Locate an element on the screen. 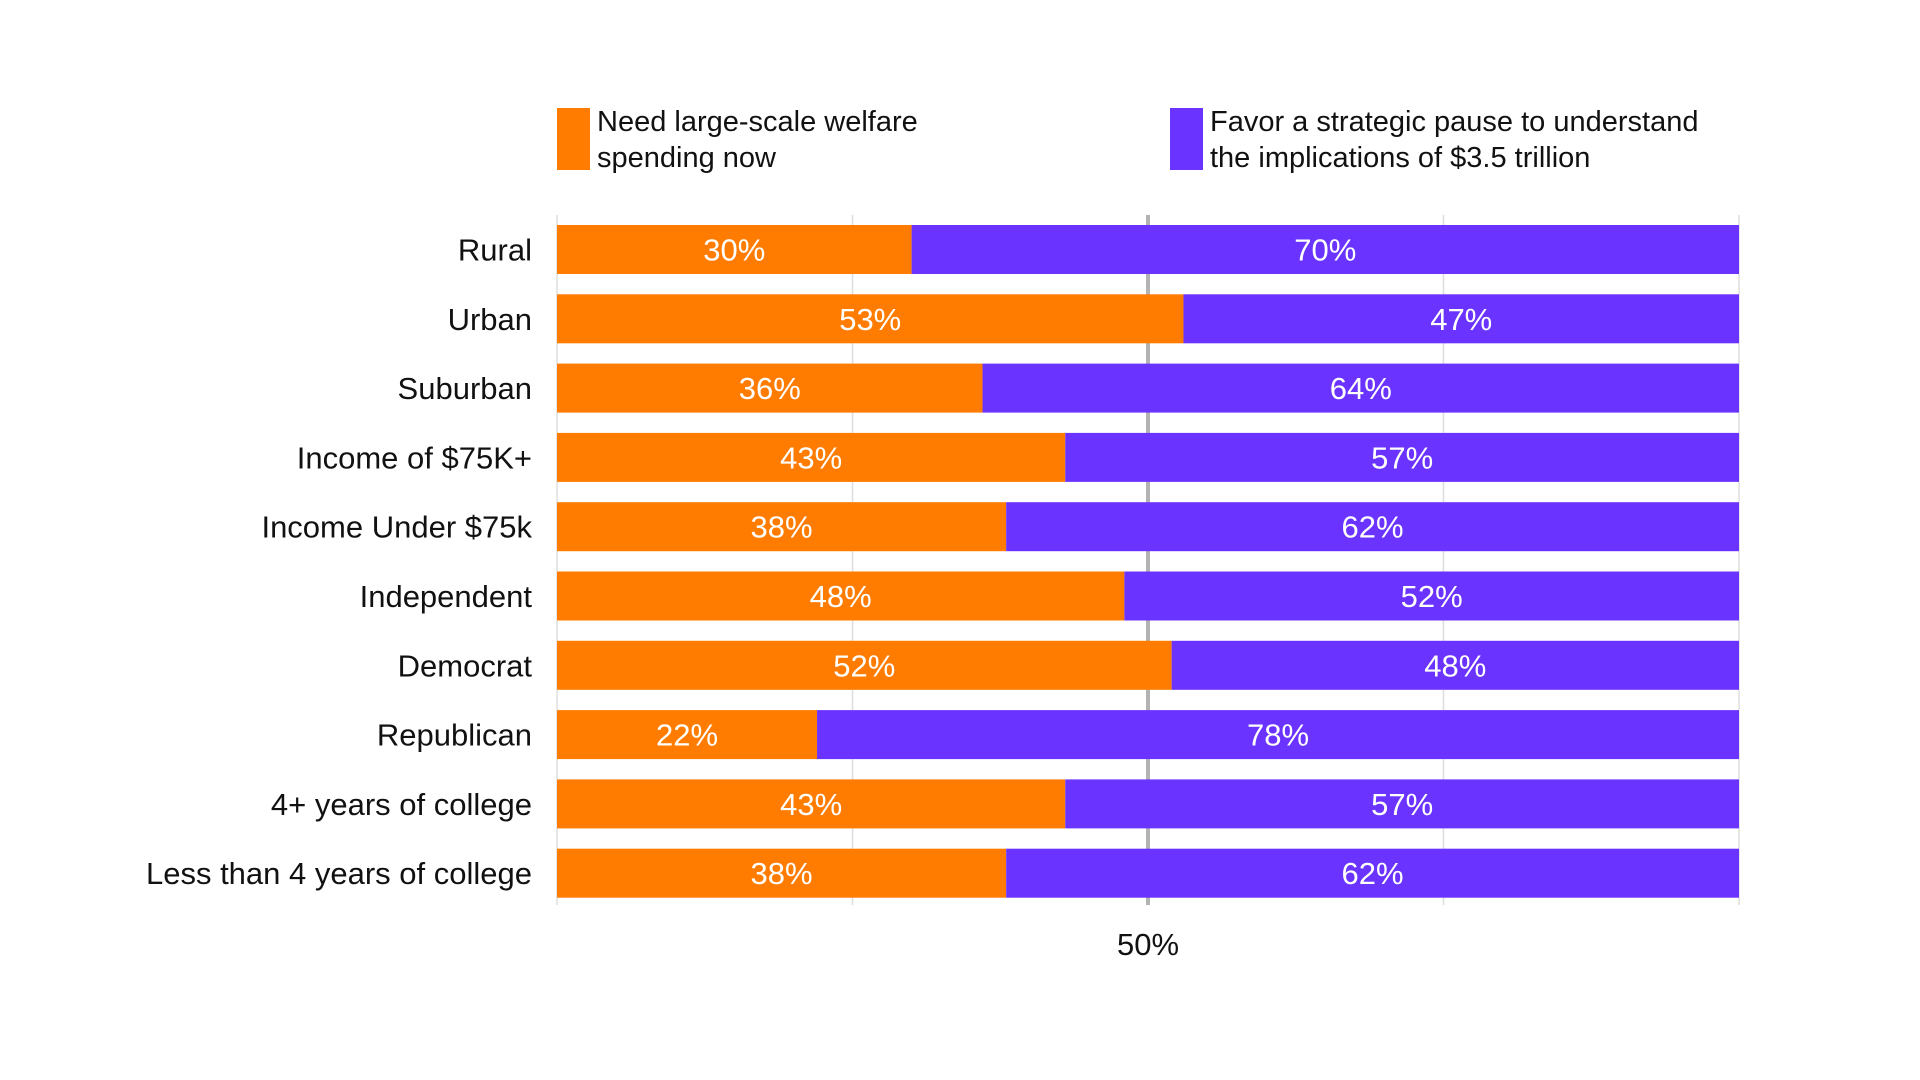  data-label-2-8: 78% is located at coordinates (1278, 735).